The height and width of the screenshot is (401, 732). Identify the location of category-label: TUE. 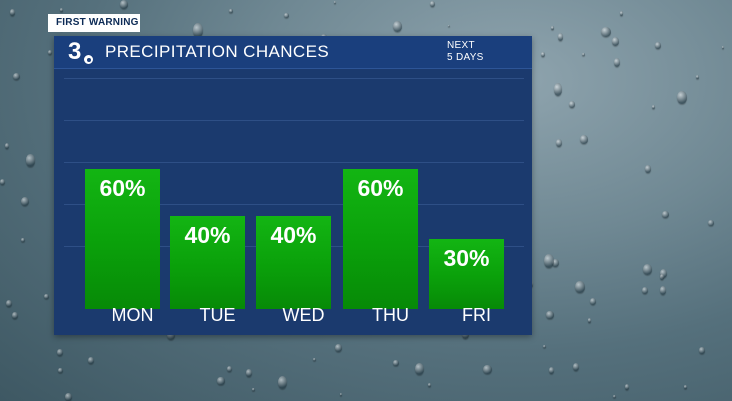
(217, 315).